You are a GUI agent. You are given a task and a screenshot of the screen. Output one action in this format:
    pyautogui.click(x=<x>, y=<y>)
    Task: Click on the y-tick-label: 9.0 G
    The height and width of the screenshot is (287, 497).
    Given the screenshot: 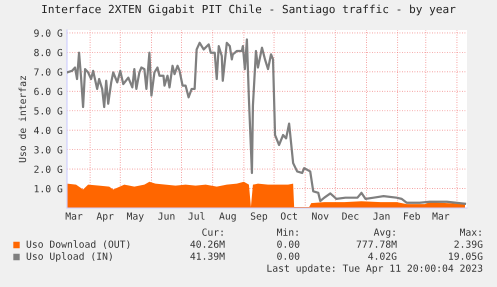 What is the action you would take?
    pyautogui.click(x=48, y=33)
    